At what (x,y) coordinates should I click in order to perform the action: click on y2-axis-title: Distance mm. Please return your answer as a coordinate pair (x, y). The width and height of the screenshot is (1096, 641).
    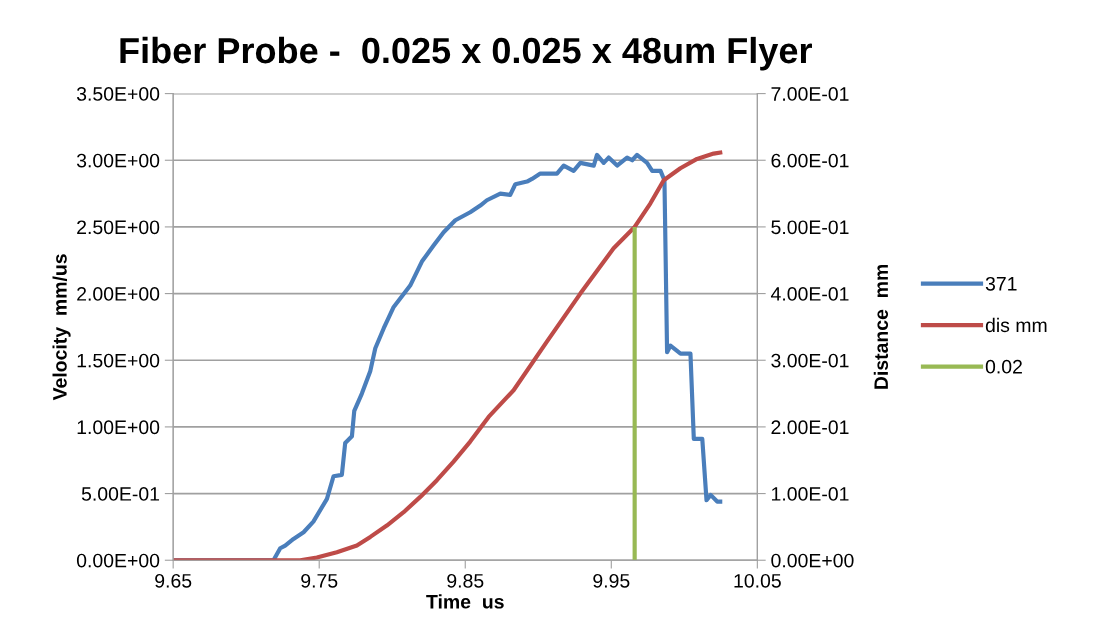
    Looking at the image, I should click on (881, 326).